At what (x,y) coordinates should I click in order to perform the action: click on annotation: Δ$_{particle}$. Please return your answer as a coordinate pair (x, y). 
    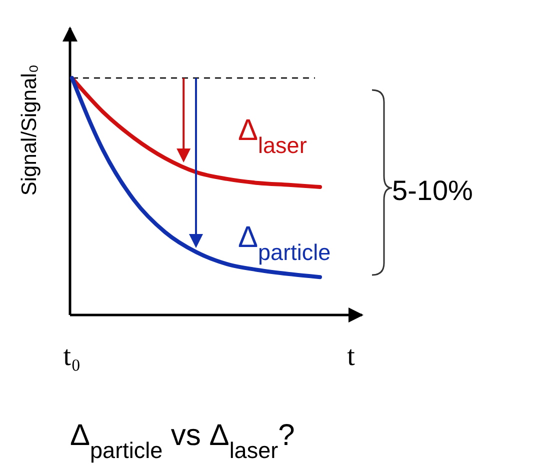
    Looking at the image, I should click on (284, 242).